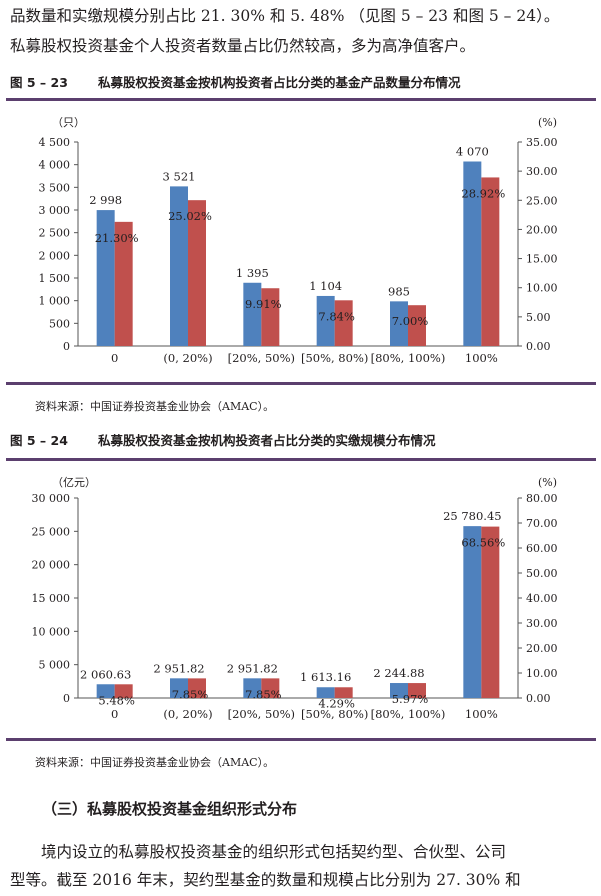  I want to click on figure-5-24-title: 私募股权投资基金按机构投资者占比分类的实缴规模分布情况, so click(267, 440).